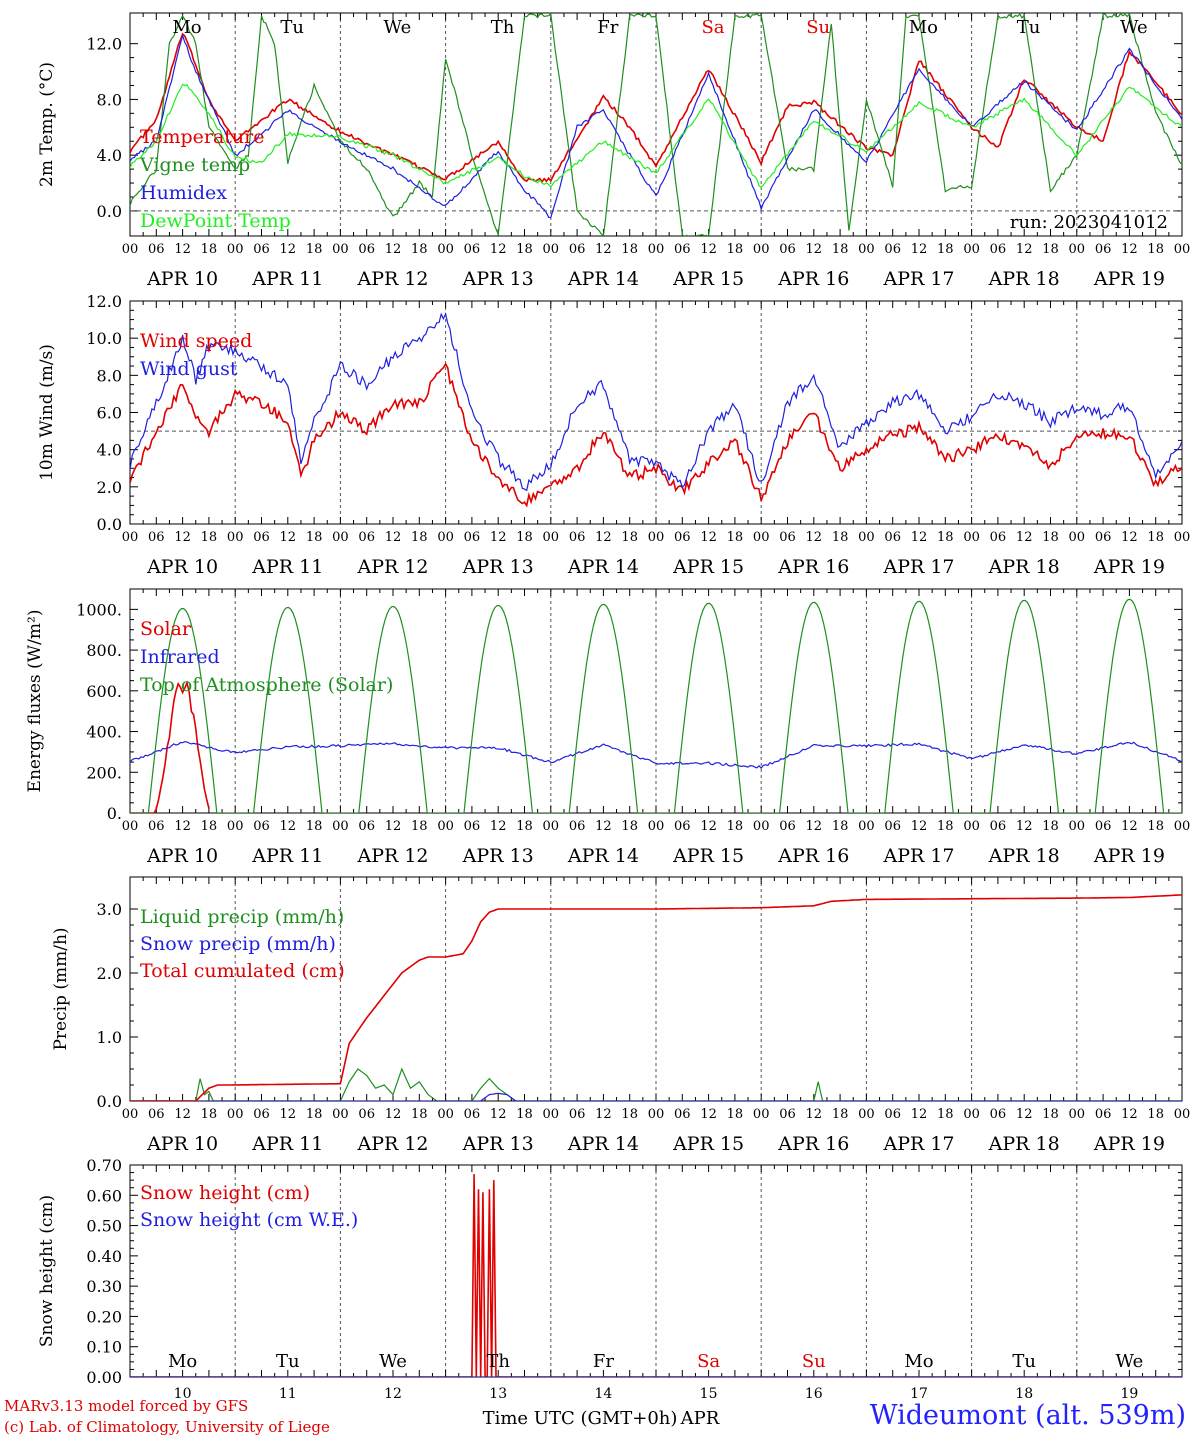 This screenshot has width=1194, height=1440. Describe the element at coordinates (47, 412) in the screenshot. I see `y-axis-label: 10m Wind (m/s)` at that location.